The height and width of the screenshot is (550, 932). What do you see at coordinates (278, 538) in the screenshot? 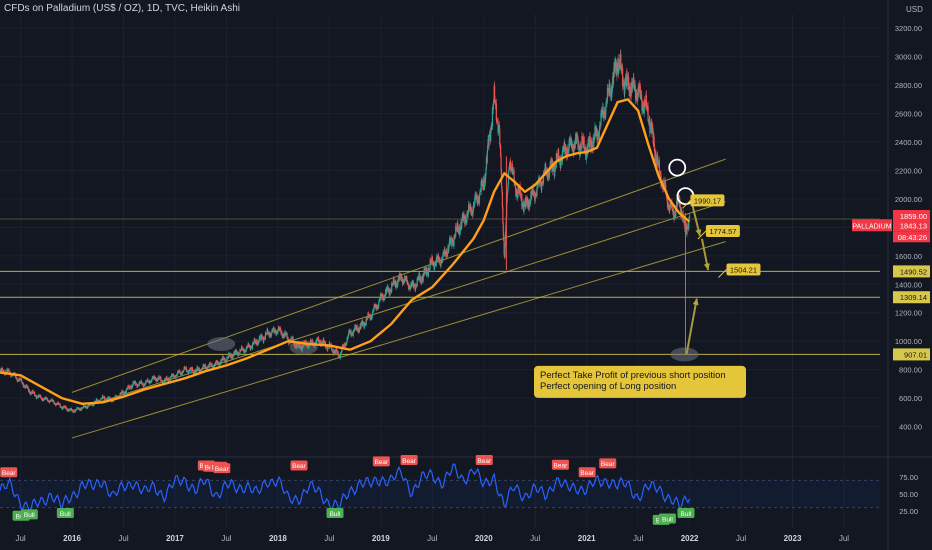
I see `x-tick-5: 2018` at bounding box center [278, 538].